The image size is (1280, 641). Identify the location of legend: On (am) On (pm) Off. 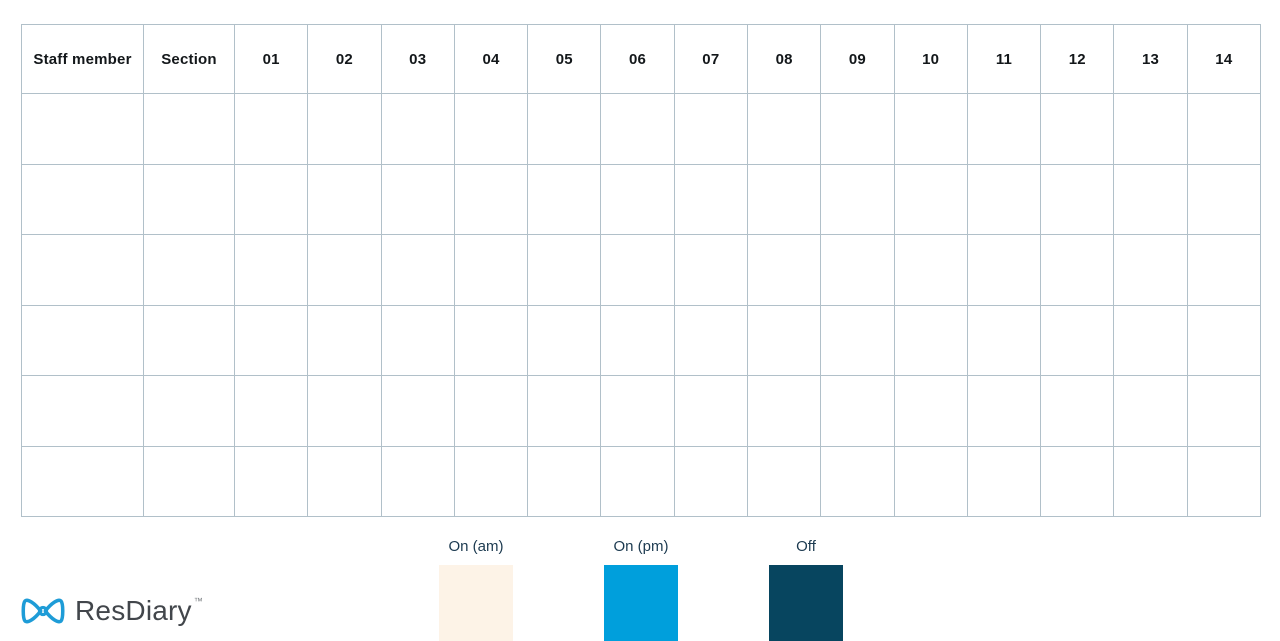
(641, 589).